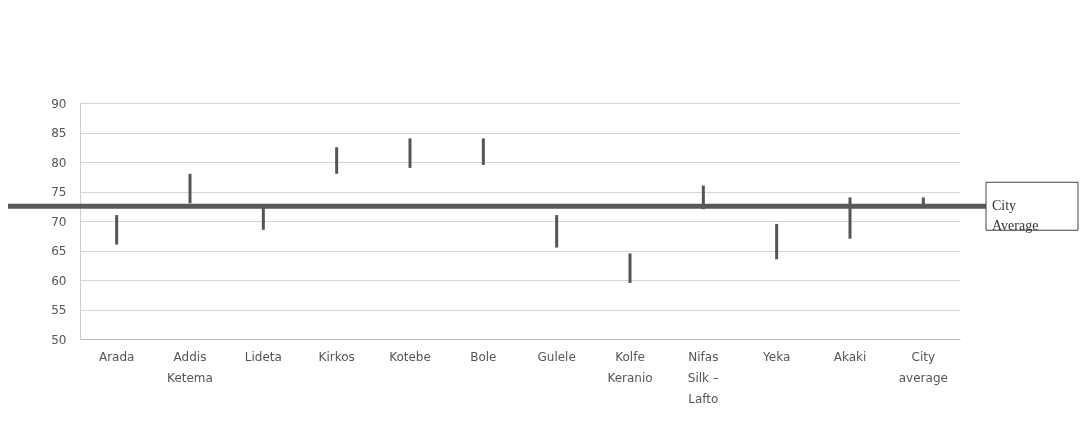  I want to click on y-tick-label: 65, so click(59, 251).